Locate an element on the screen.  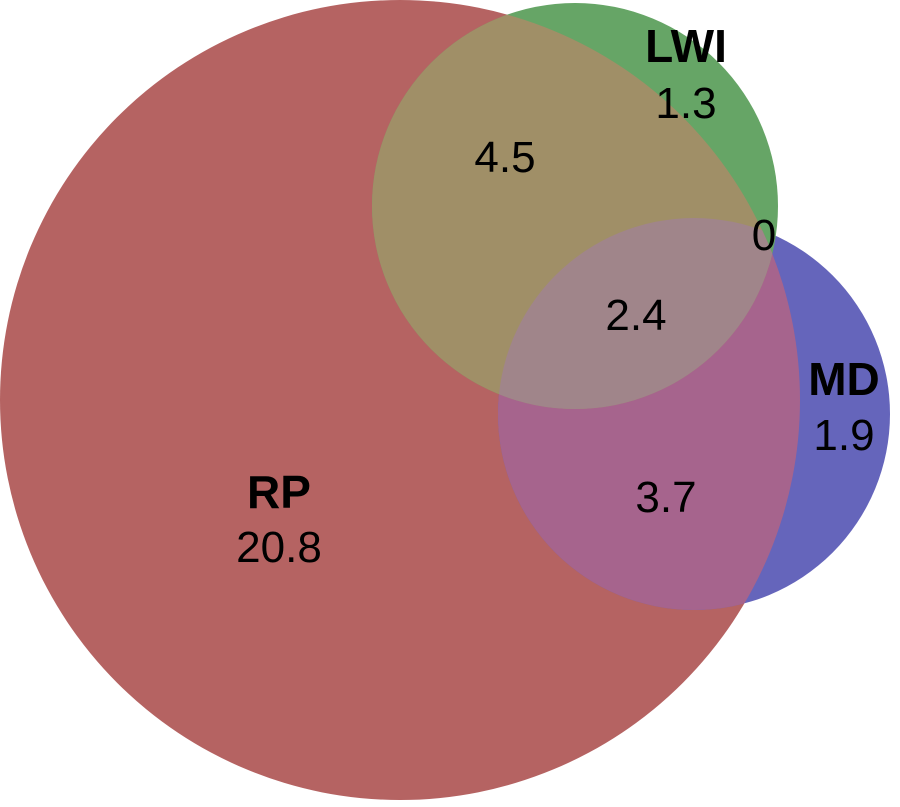
lwi-set-value: 1.3 is located at coordinates (685, 103).